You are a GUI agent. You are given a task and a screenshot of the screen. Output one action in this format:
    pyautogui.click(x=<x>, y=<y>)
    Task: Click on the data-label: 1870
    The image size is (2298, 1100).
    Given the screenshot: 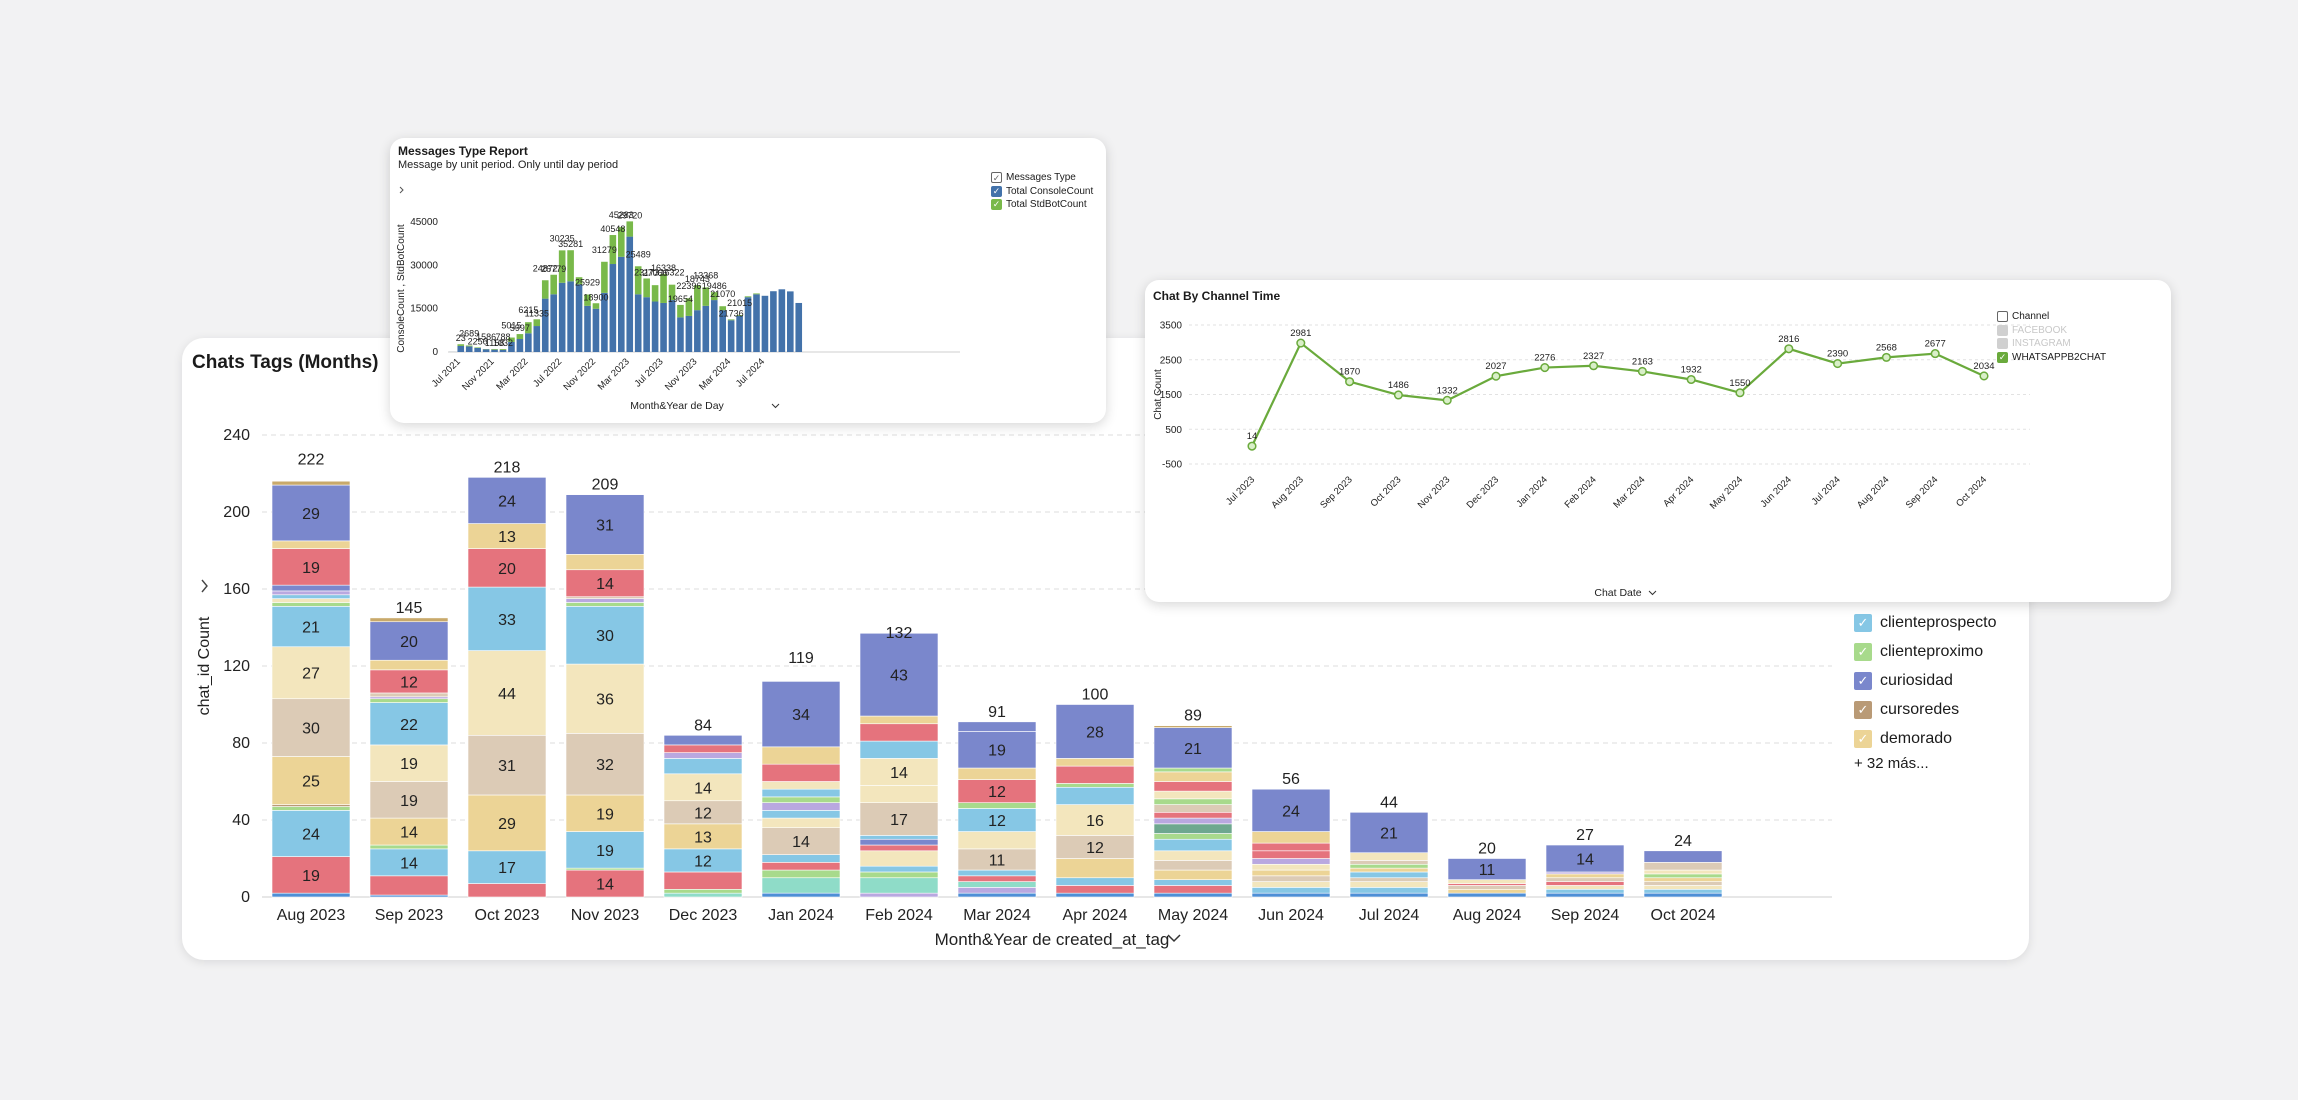 What is the action you would take?
    pyautogui.click(x=1349, y=372)
    